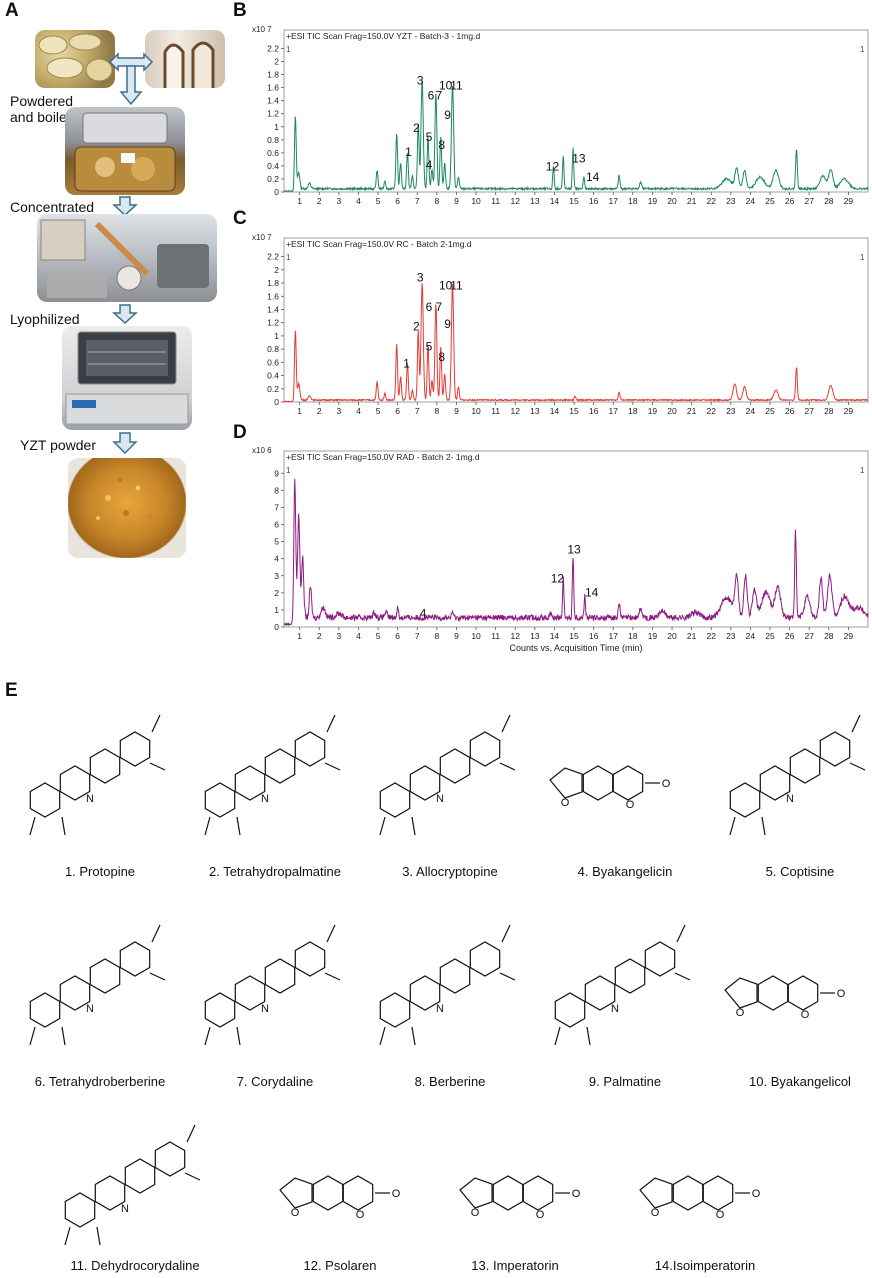 The height and width of the screenshot is (1278, 872). I want to click on peak-label: 12, so click(558, 579).